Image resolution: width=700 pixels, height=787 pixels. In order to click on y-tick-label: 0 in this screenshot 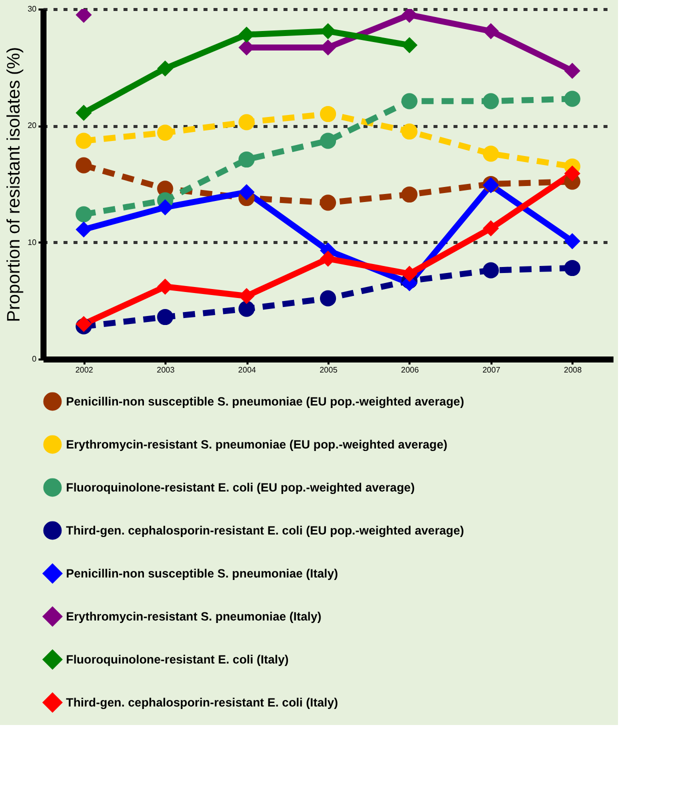, I will do `click(35, 359)`.